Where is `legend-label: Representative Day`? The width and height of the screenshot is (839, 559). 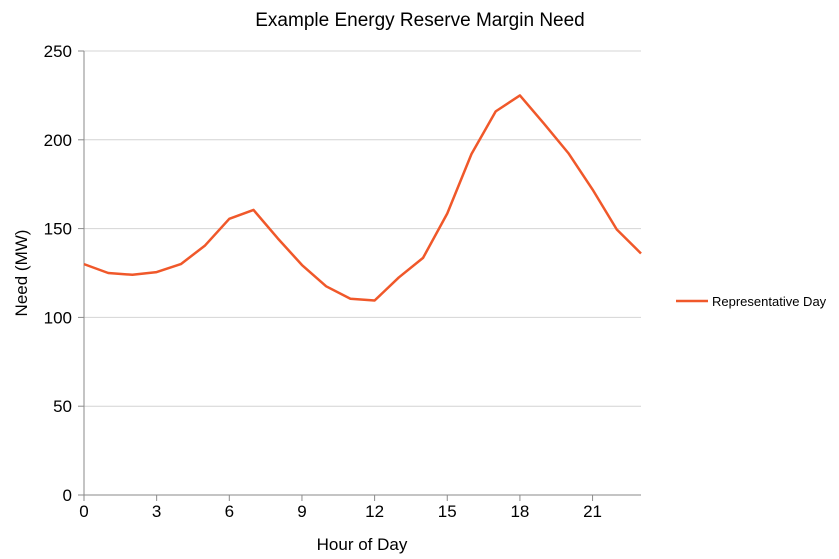 legend-label: Representative Day is located at coordinates (769, 301).